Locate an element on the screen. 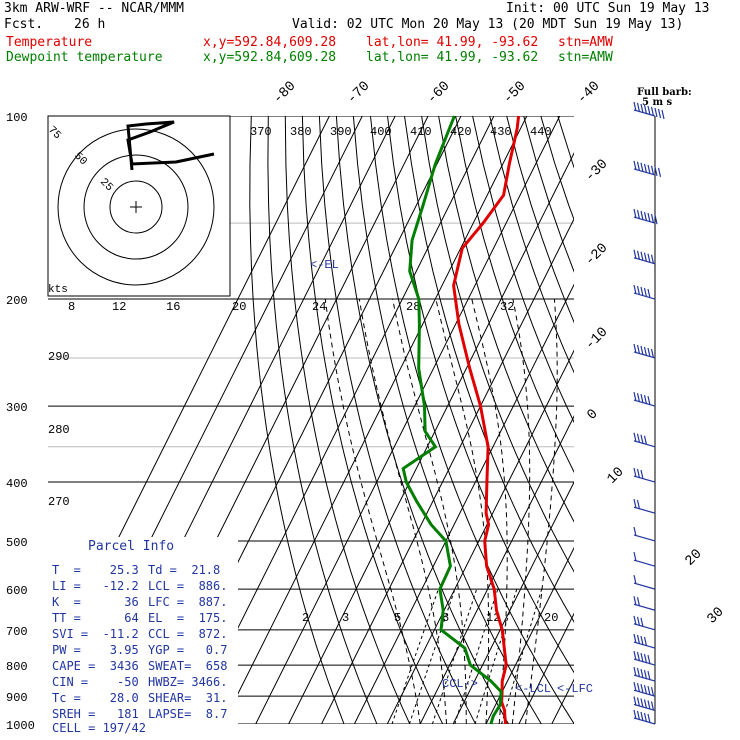 The width and height of the screenshot is (740, 740). hodograph-trace is located at coordinates (170, 145).